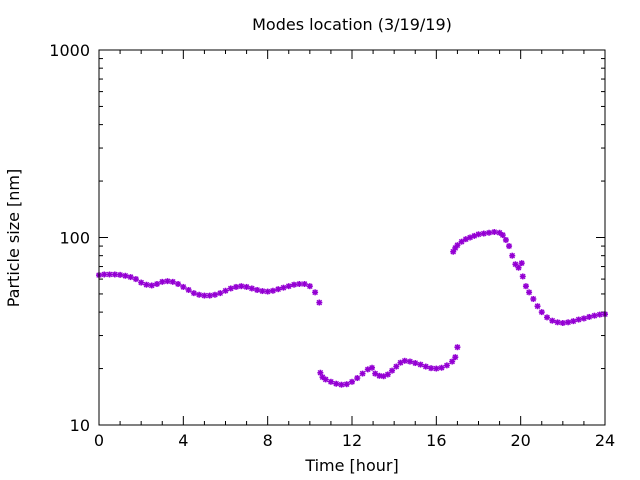  Describe the element at coordinates (99, 440) in the screenshot. I see `x-tick-label: 0` at that location.